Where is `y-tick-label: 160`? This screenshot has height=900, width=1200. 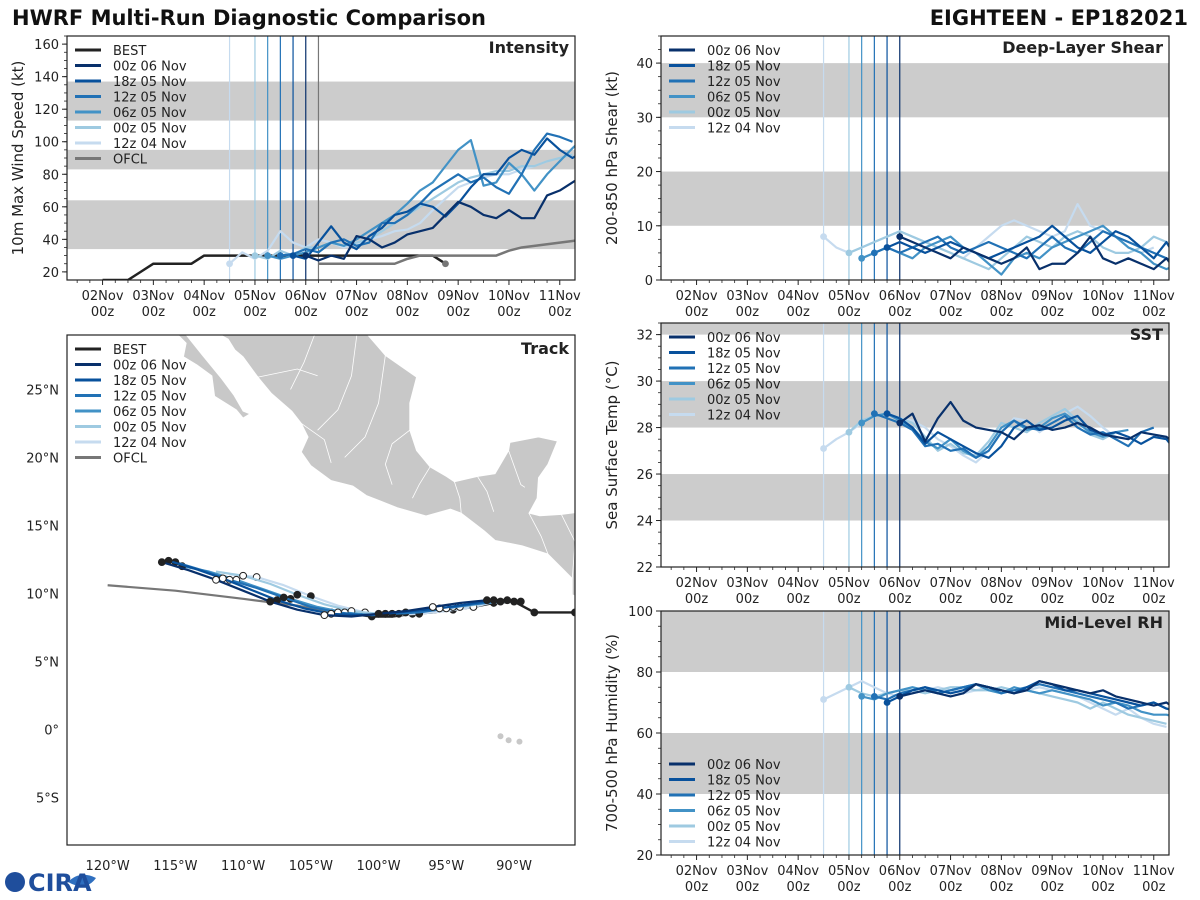 y-tick-label: 160 is located at coordinates (46, 45).